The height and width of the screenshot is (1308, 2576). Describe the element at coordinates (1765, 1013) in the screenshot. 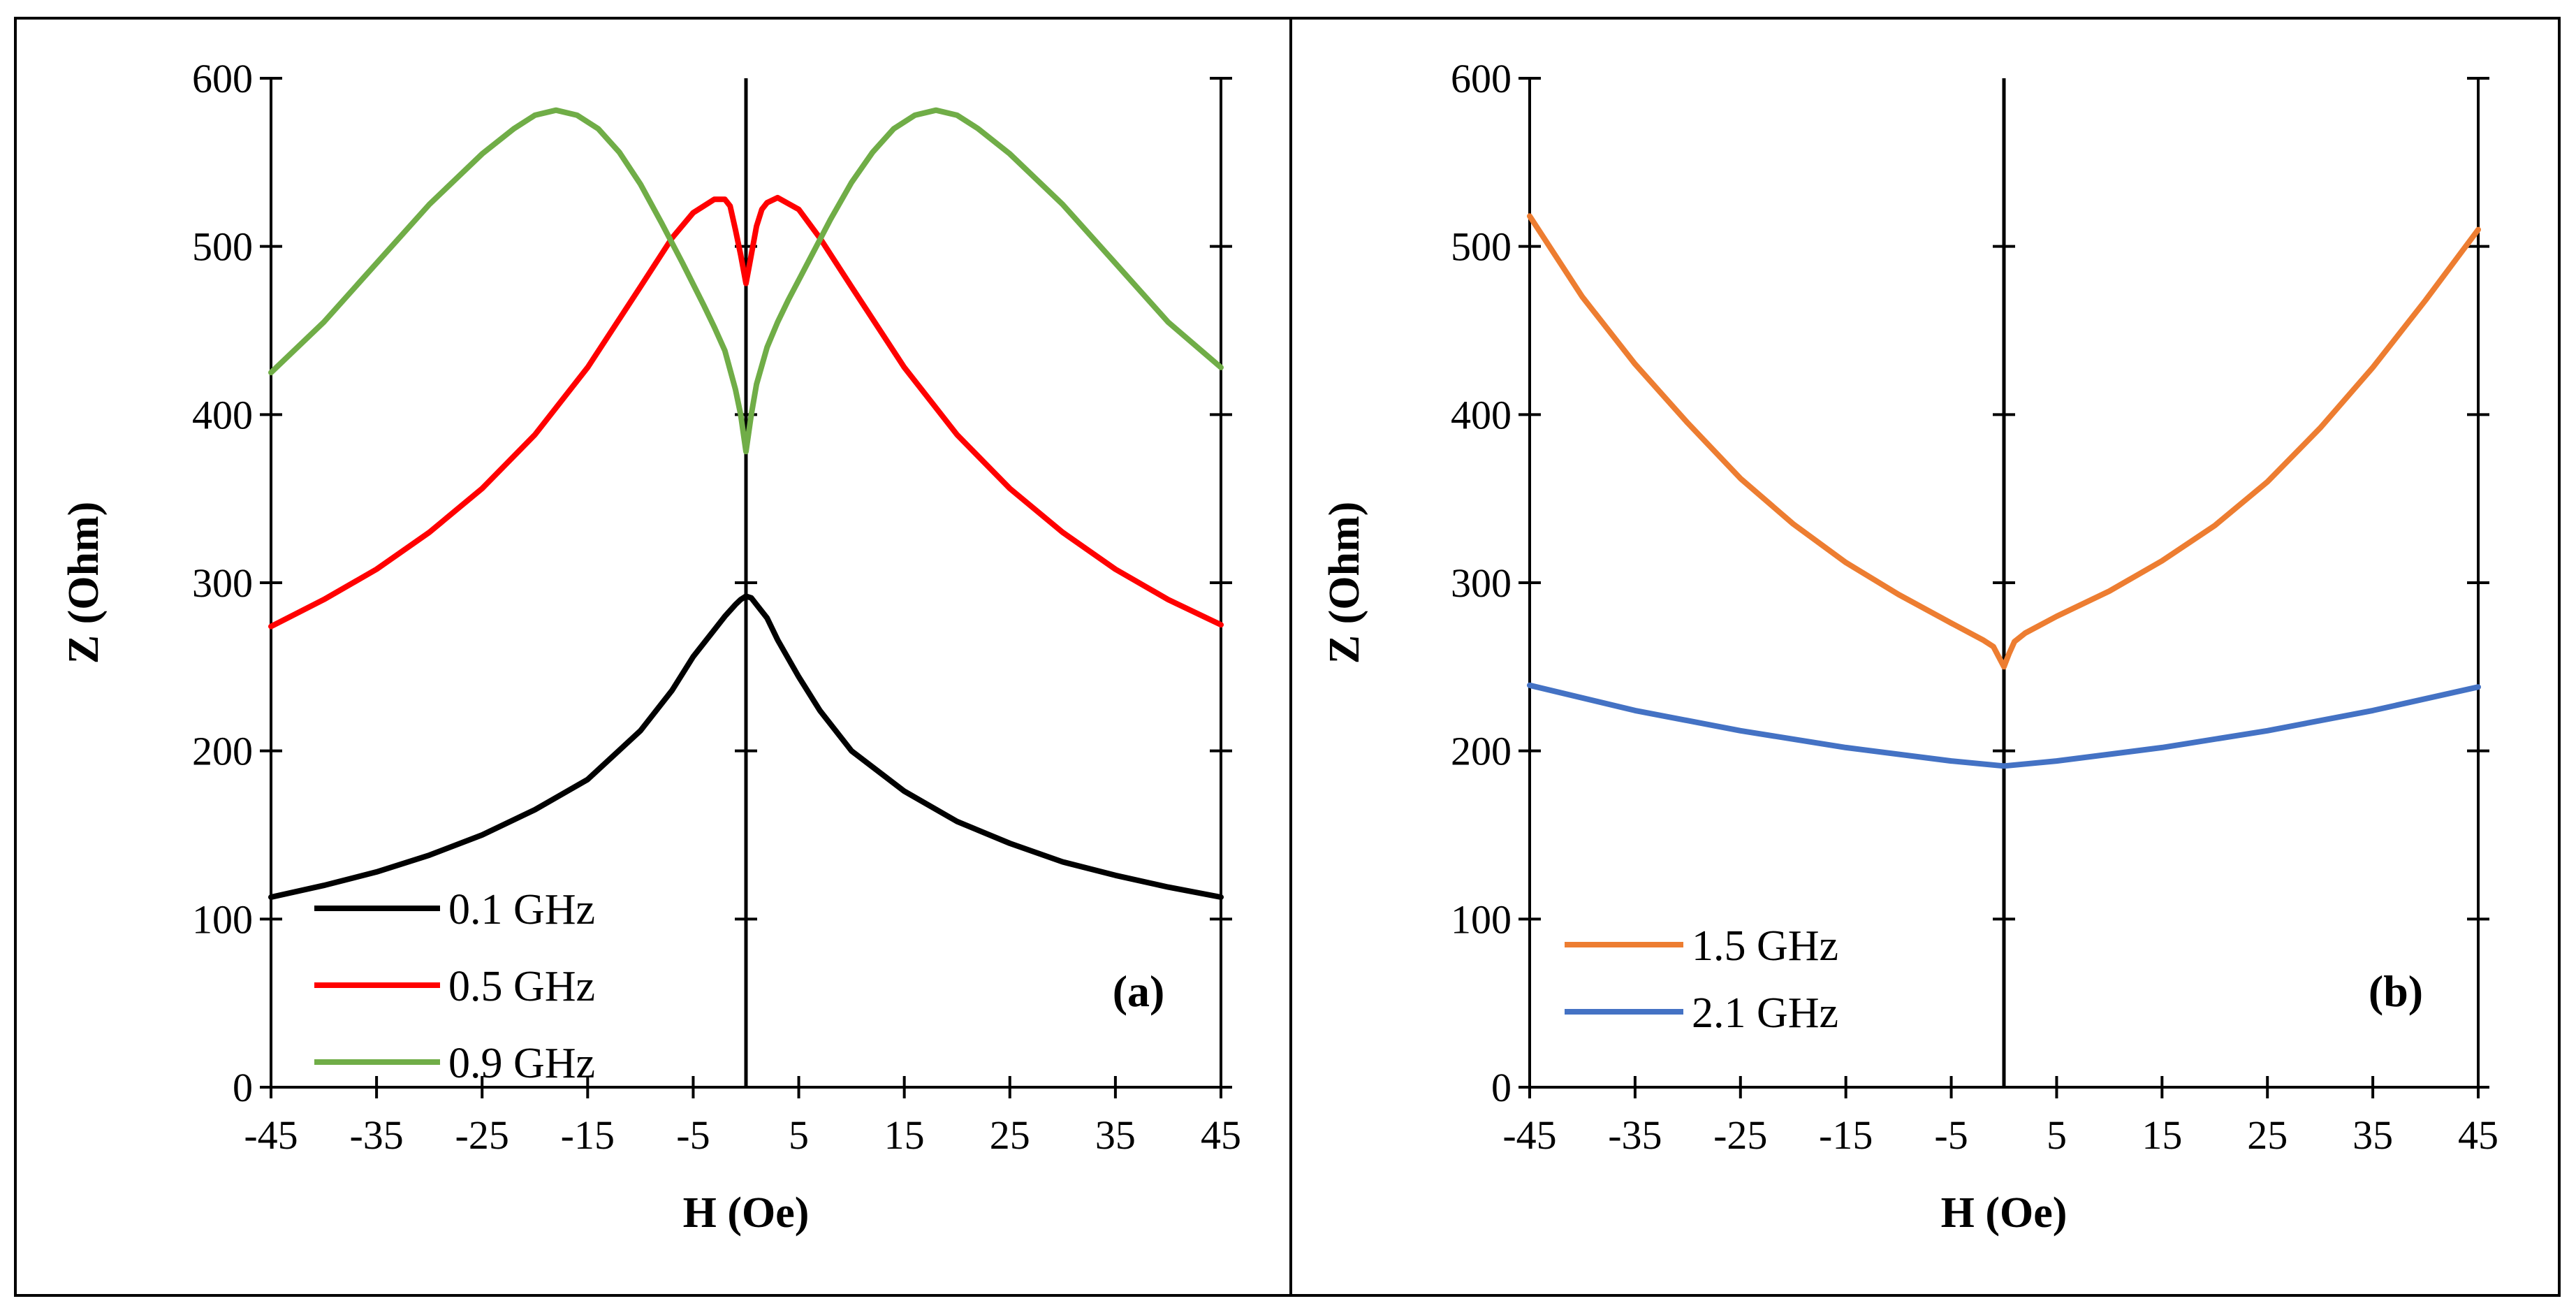

I see `legend-label: 2.1 GHz` at that location.